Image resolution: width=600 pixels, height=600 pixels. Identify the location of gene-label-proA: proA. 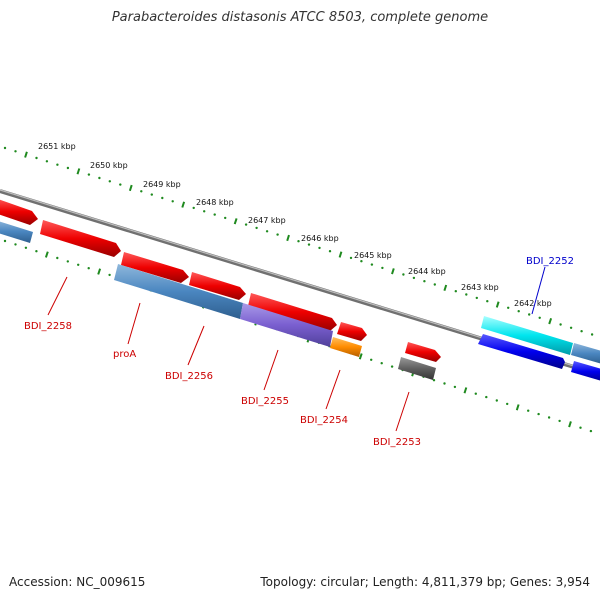
(124, 354).